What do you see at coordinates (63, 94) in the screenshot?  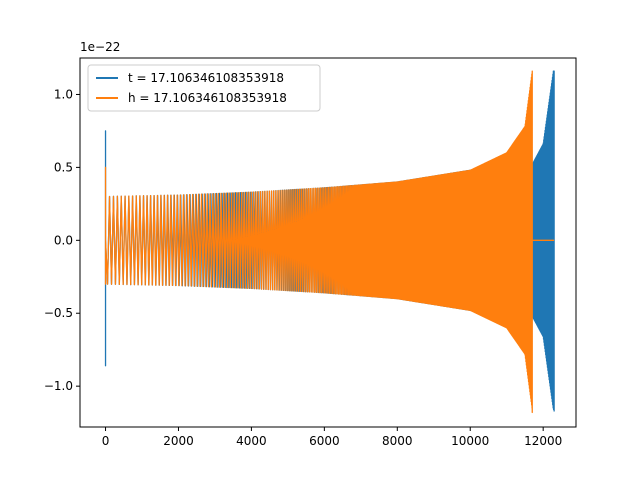 I see `y-tick-label: 1.0` at bounding box center [63, 94].